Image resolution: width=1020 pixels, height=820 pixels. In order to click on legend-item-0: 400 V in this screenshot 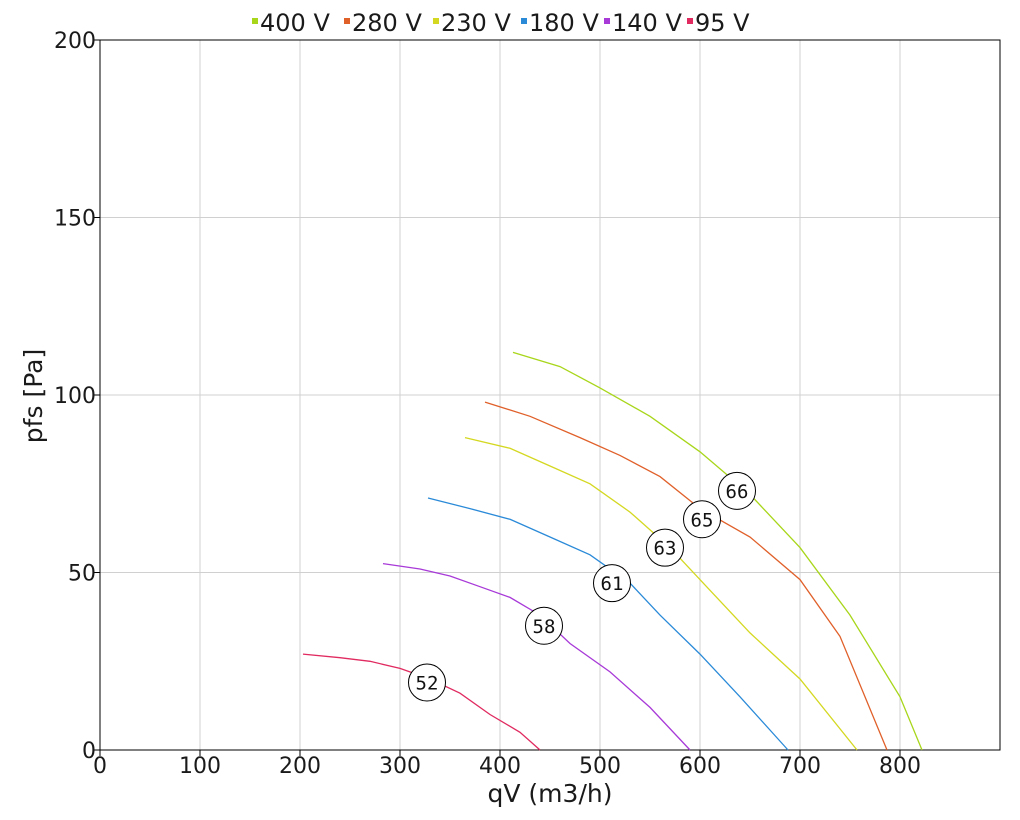, I will do `click(291, 23)`.